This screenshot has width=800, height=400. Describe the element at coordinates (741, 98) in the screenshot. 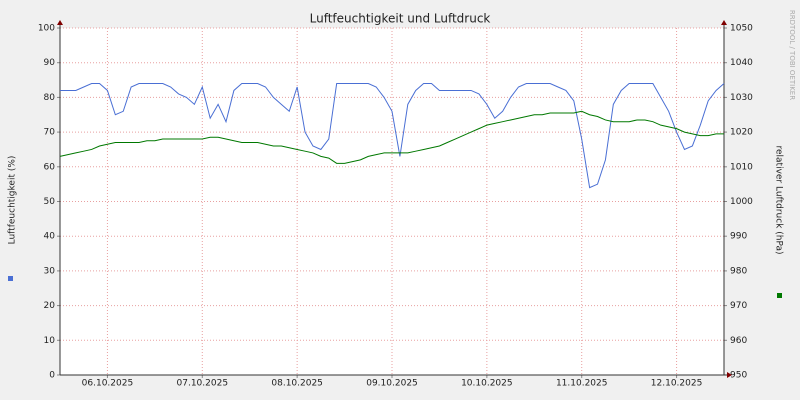

I see `y2-tick-label: 1030` at that location.